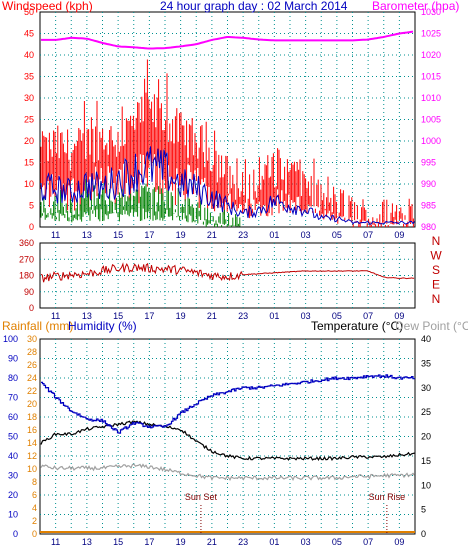 Image resolution: width=468 pixels, height=555 pixels. I want to click on temperature-series, so click(227, 441).